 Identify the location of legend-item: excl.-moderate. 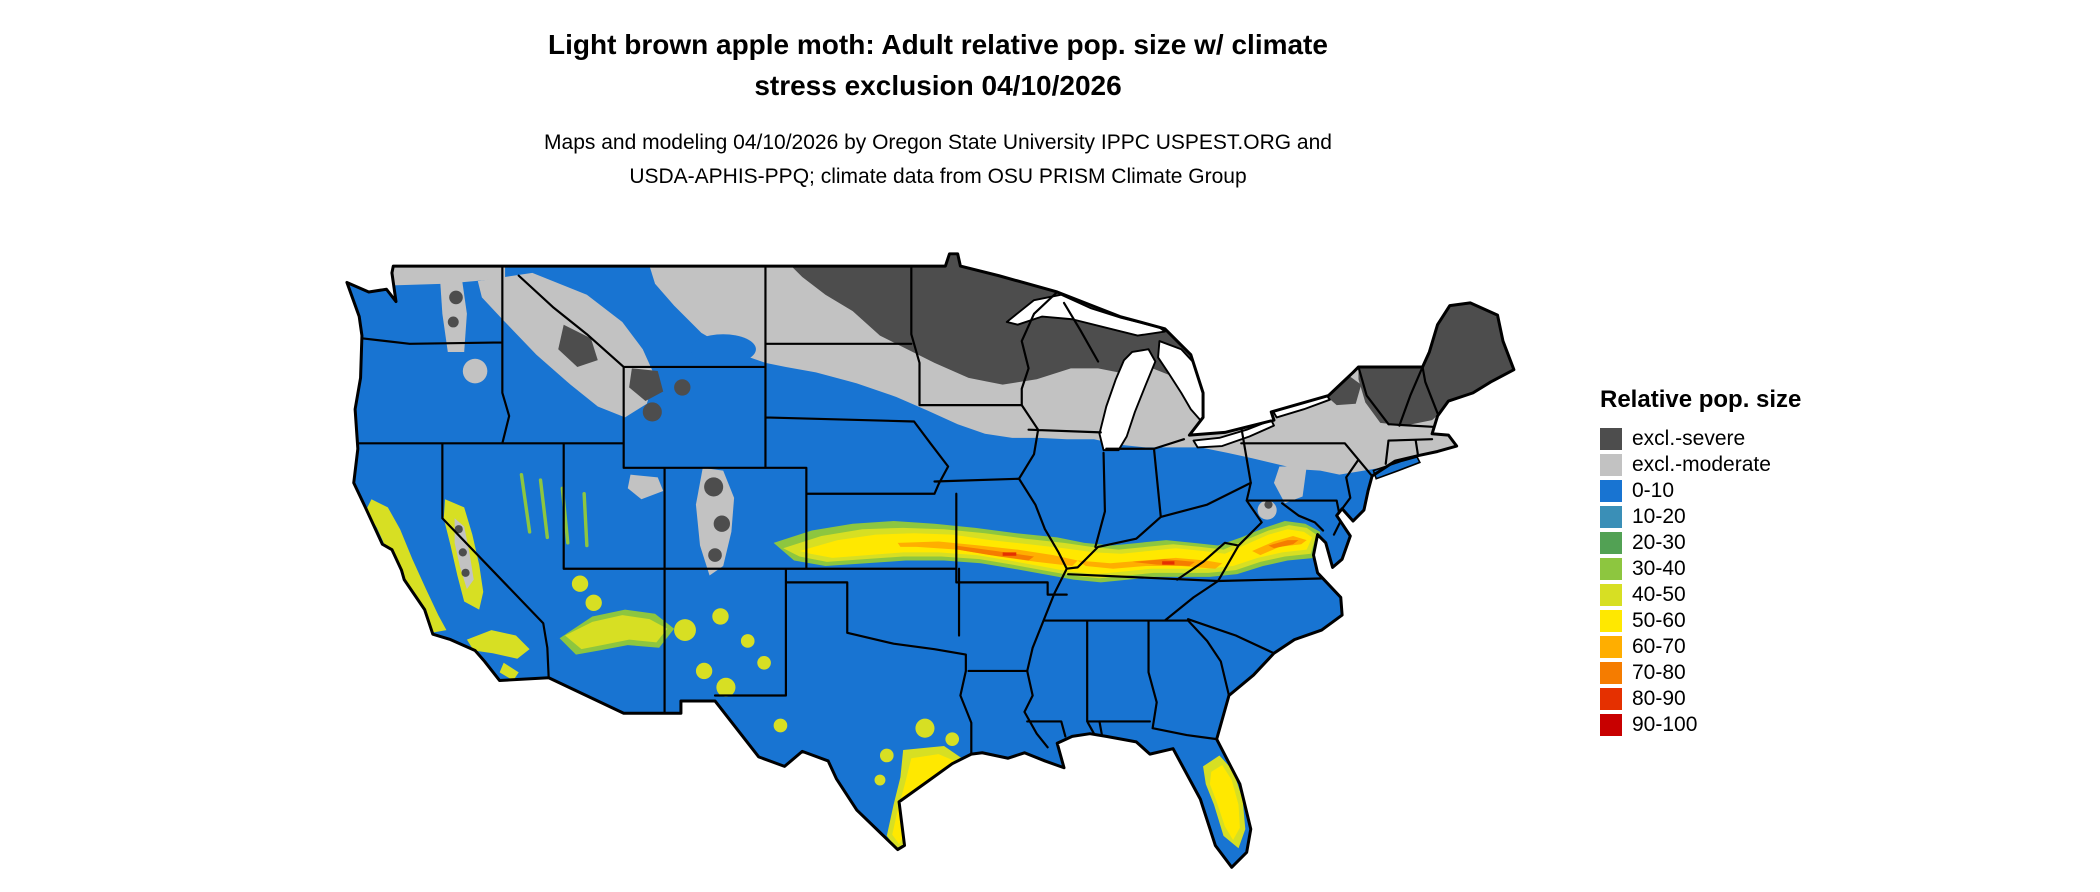
(1750, 465).